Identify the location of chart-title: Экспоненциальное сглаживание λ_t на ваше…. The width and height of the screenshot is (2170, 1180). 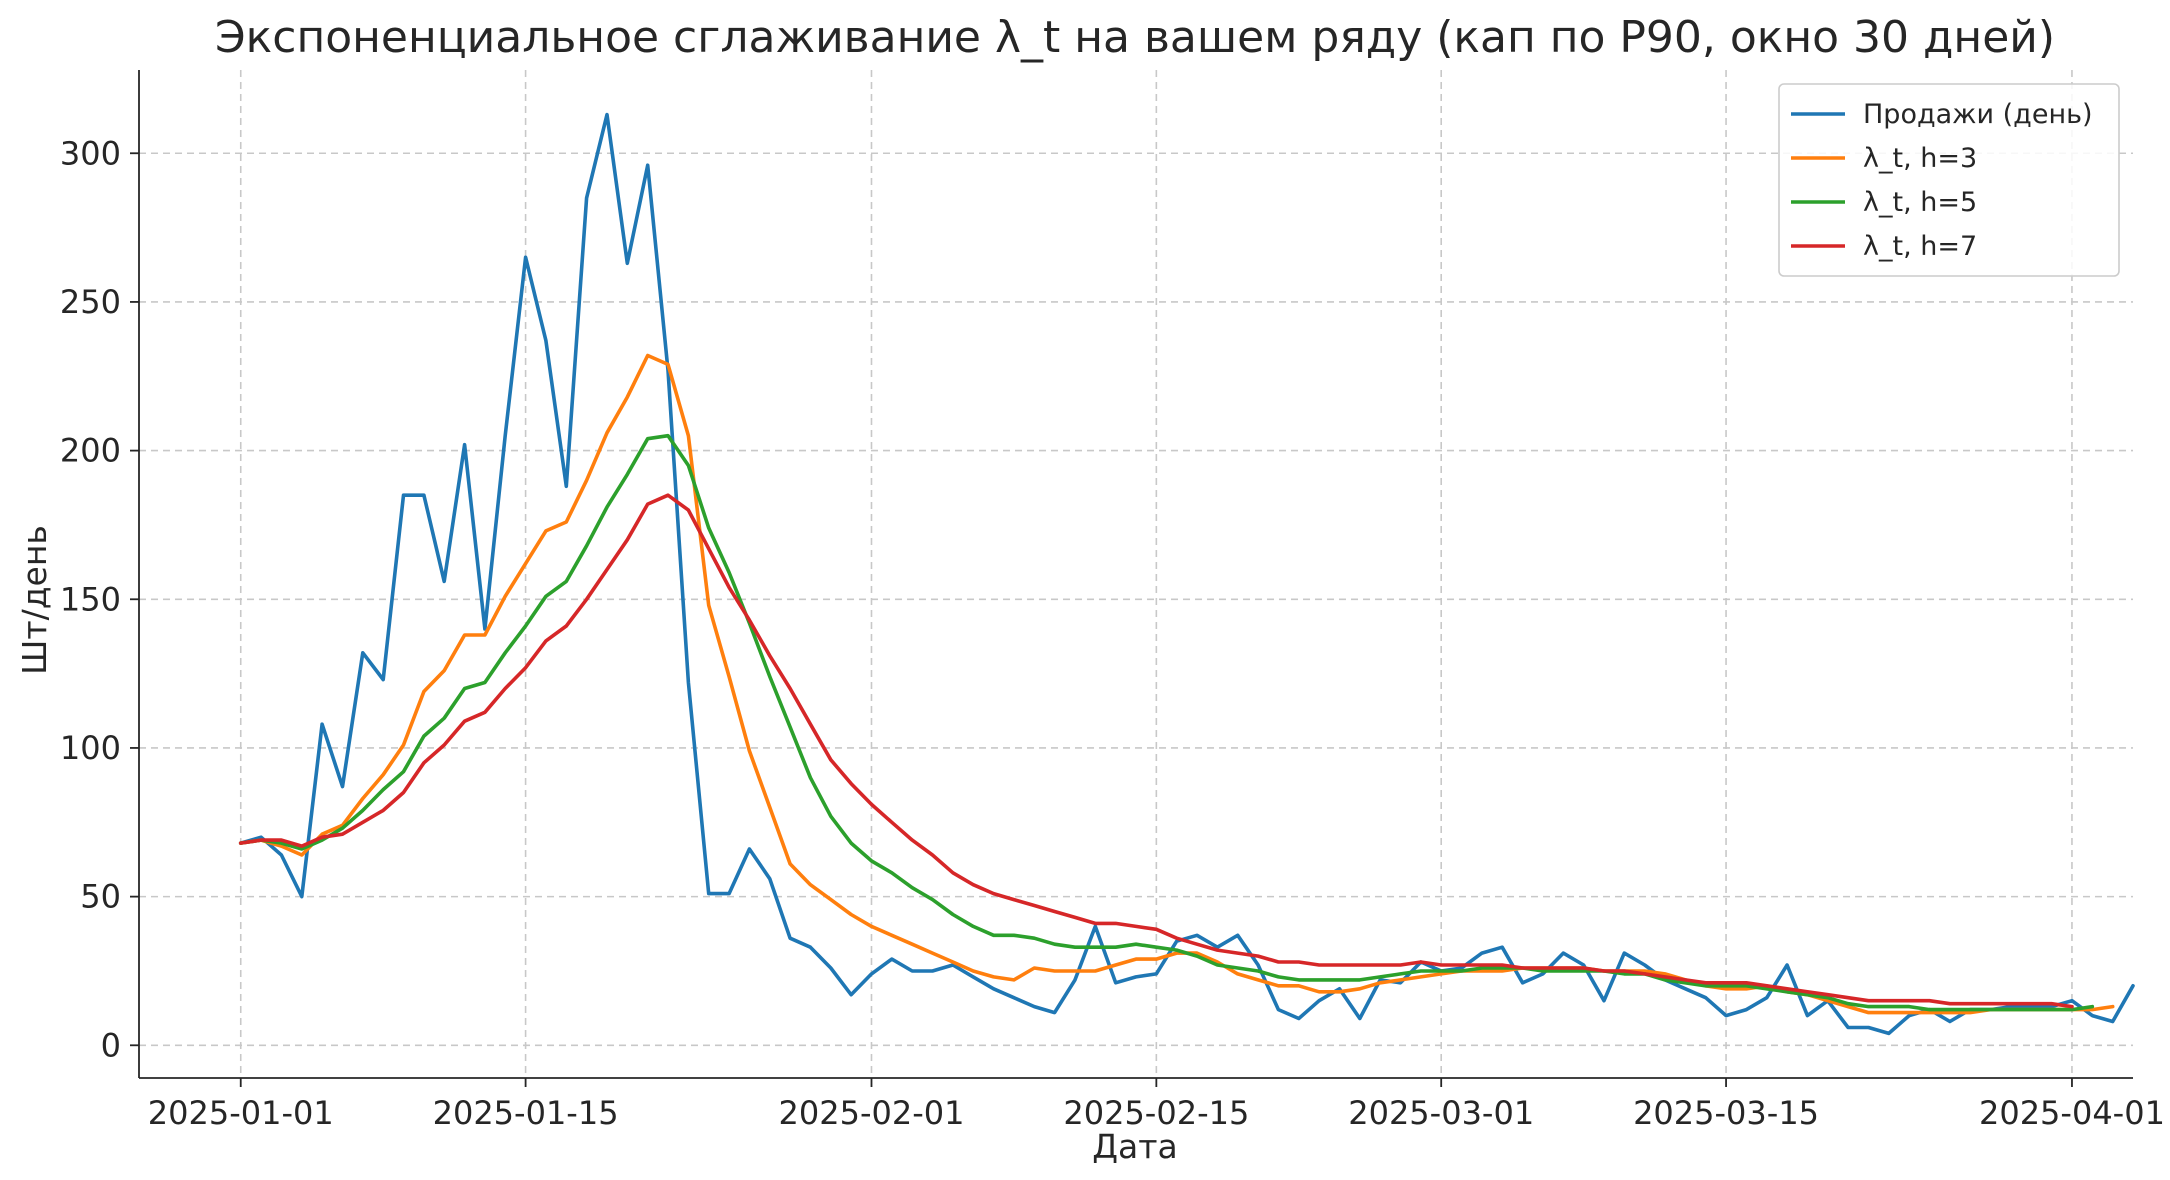
(1135, 37).